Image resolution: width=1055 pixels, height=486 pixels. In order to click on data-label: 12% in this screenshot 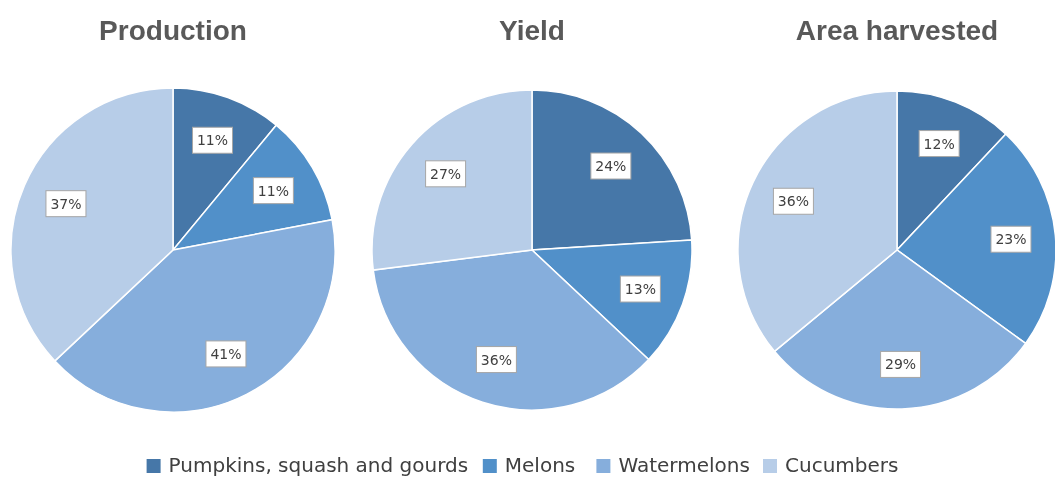, I will do `click(939, 143)`.